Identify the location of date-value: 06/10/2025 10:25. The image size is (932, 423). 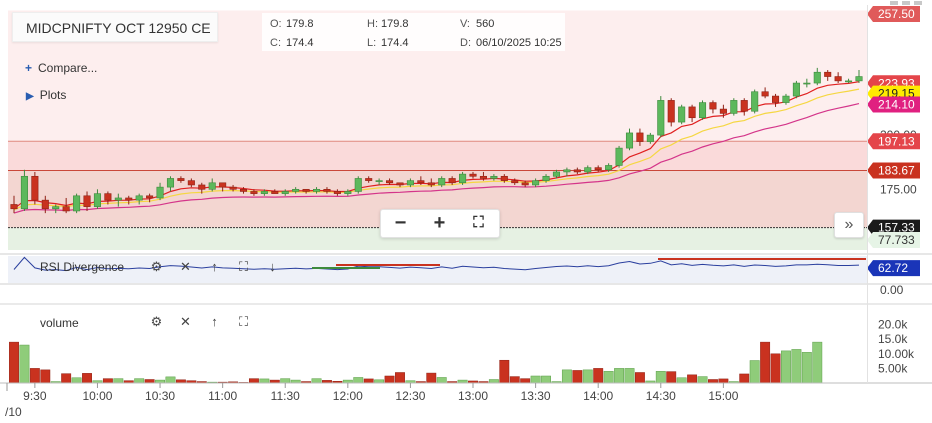
(519, 43).